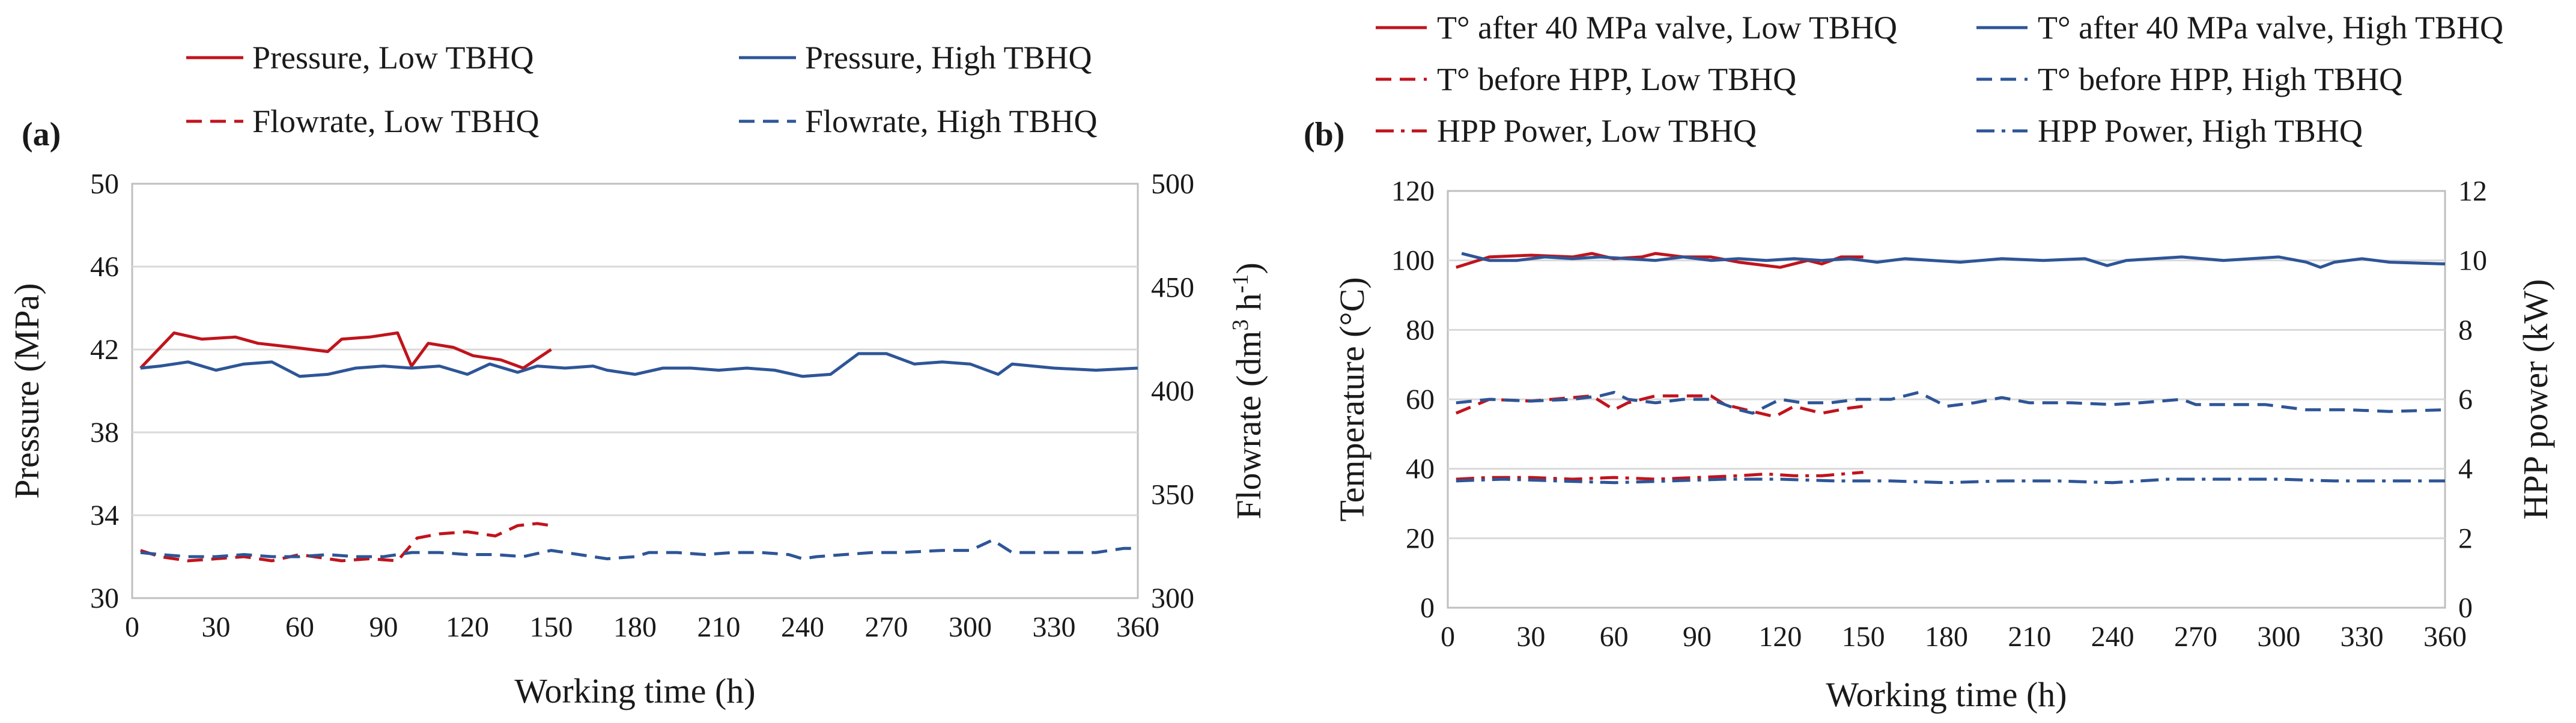 The image size is (2576, 723). I want to click on y-tick-right-label: 8, so click(2465, 330).